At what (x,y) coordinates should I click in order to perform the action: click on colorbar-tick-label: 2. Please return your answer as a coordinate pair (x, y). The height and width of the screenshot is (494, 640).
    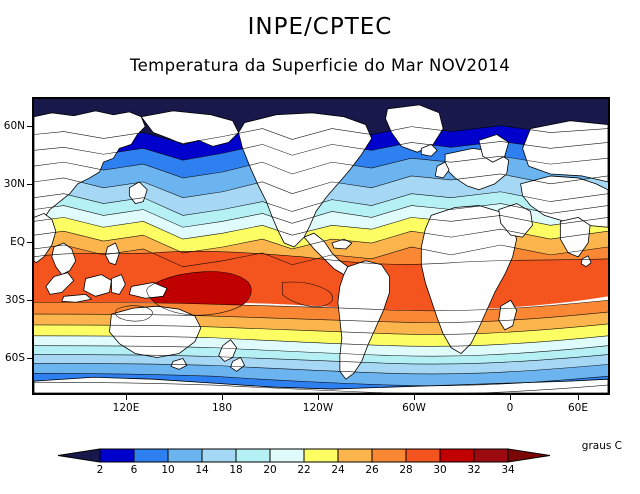
    Looking at the image, I should click on (100, 470).